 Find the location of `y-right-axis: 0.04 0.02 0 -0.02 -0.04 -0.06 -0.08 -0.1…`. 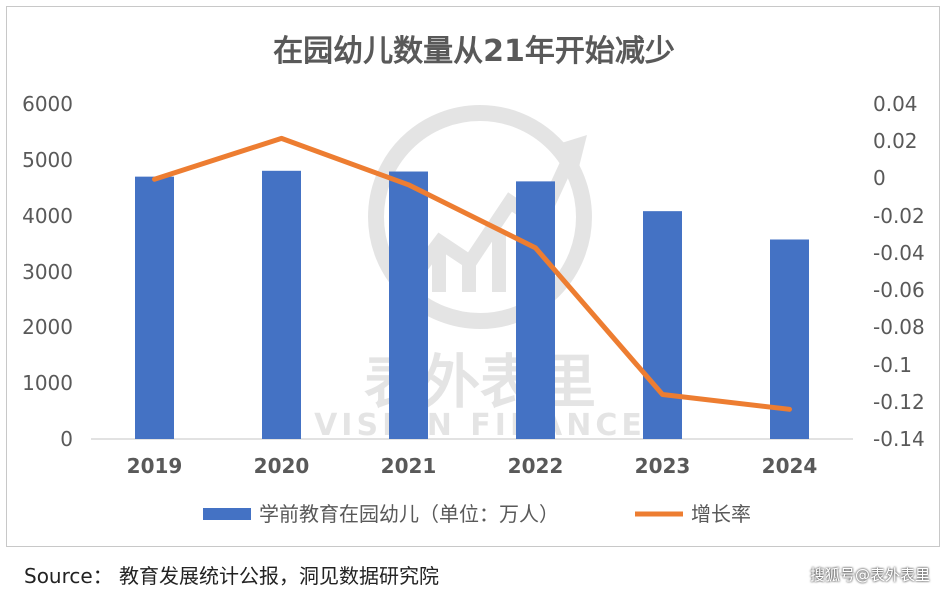

y-right-axis: 0.04 0.02 0 -0.02 -0.04 -0.06 -0.08 -0.1… is located at coordinates (899, 271).